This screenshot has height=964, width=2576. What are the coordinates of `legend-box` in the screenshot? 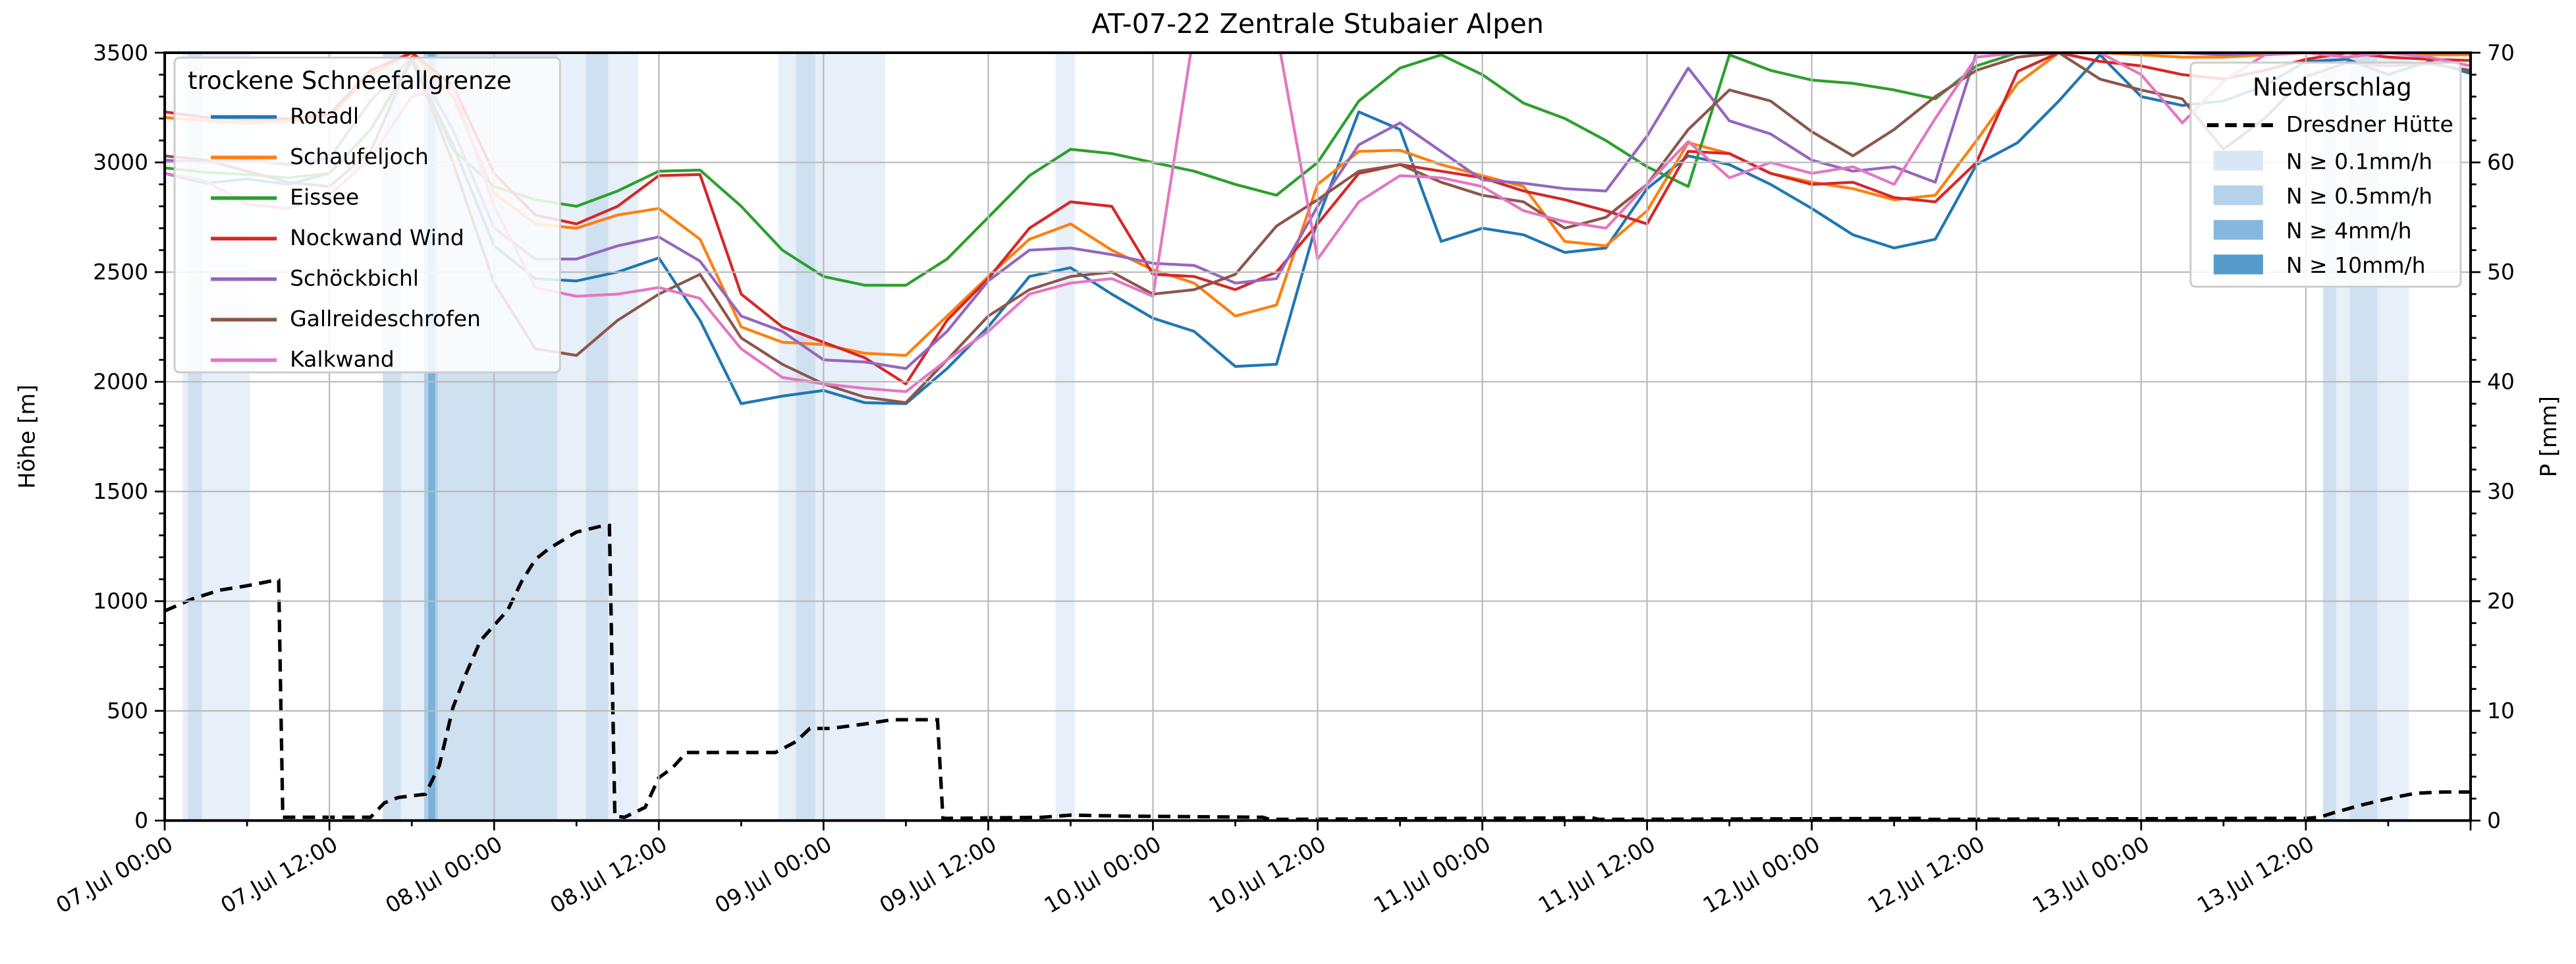 It's located at (367, 215).